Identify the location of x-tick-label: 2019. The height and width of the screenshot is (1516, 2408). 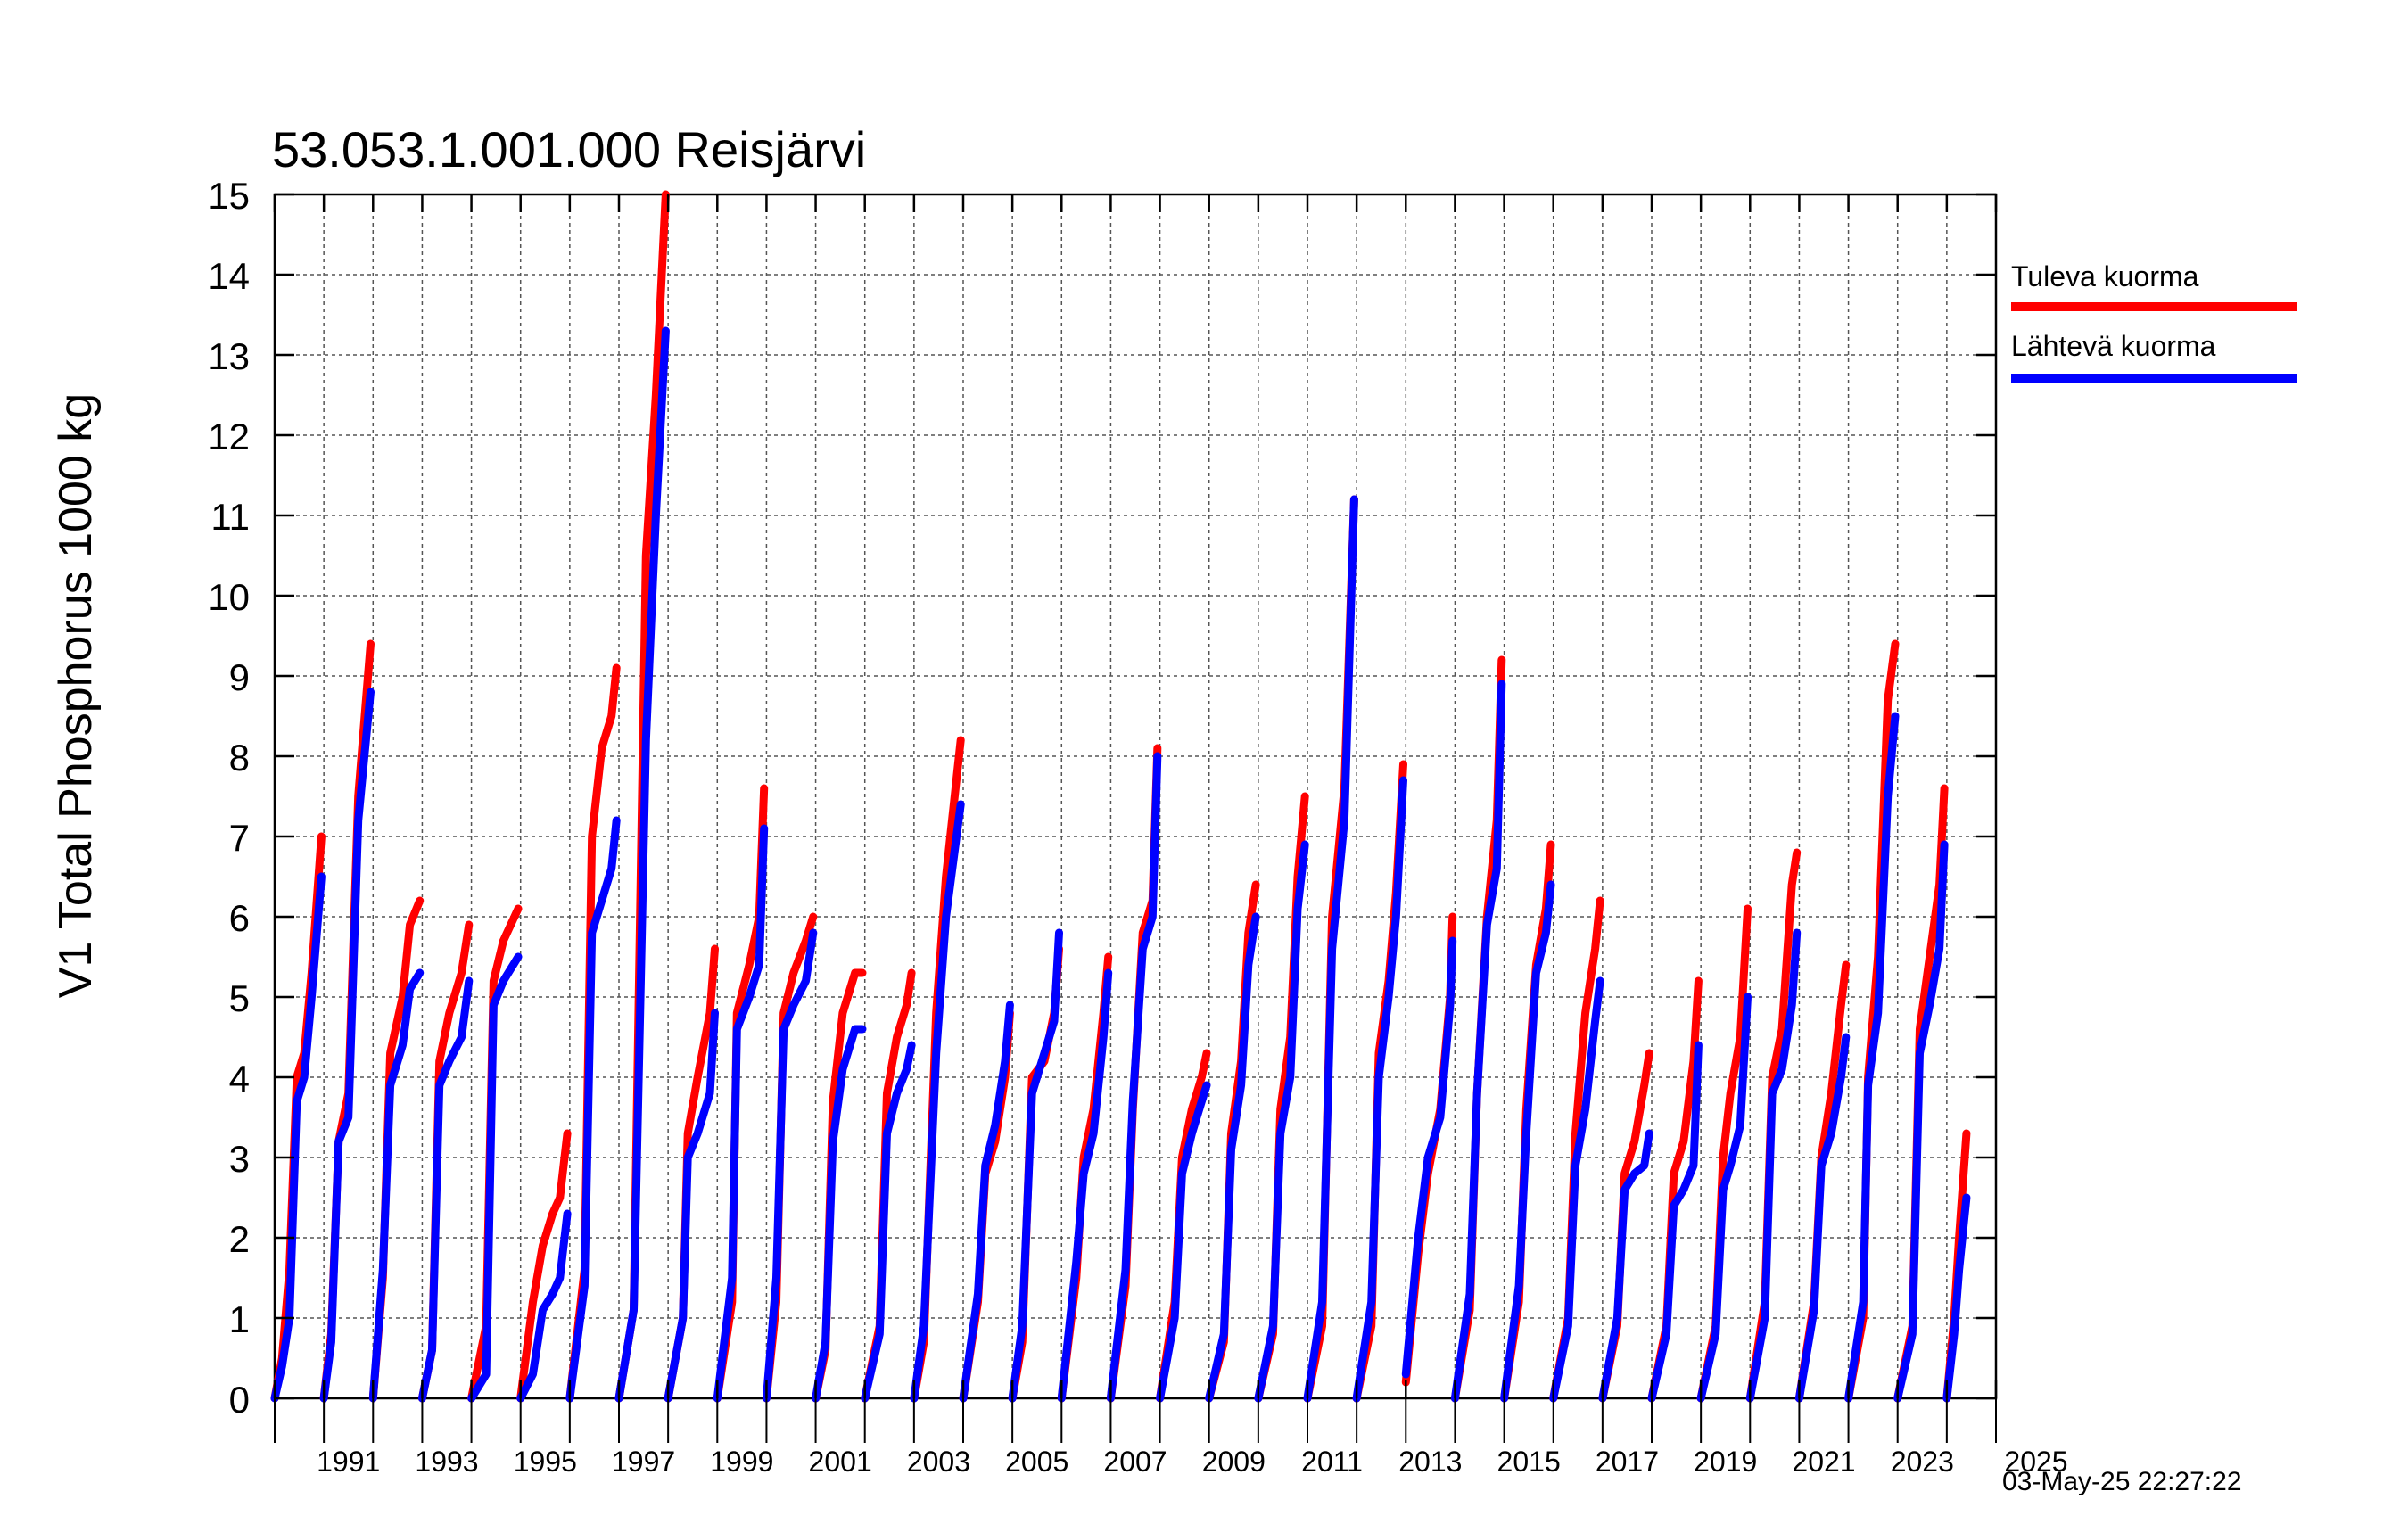
(1725, 1462).